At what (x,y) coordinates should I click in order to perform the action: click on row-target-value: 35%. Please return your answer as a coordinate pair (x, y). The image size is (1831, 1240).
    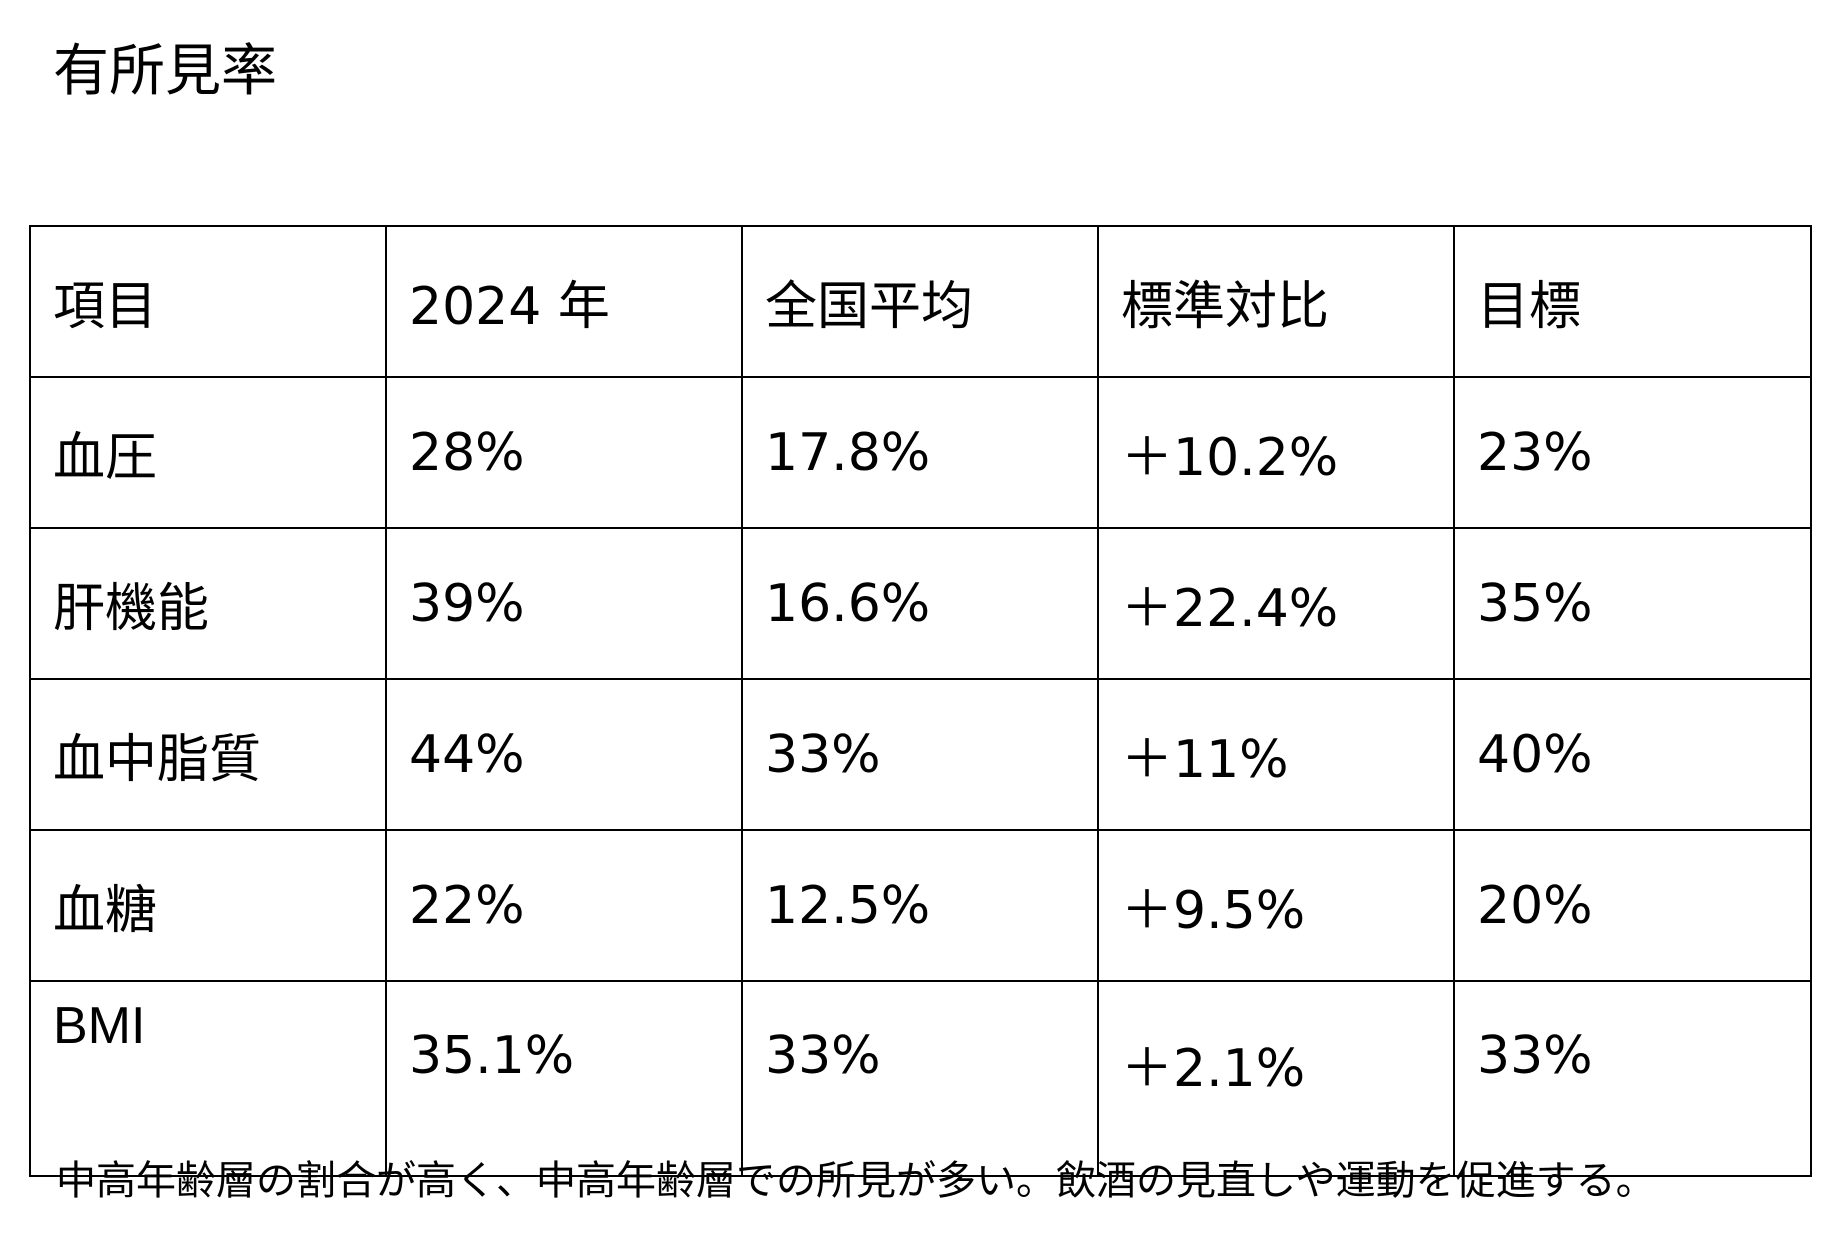
    Looking at the image, I should click on (1632, 603).